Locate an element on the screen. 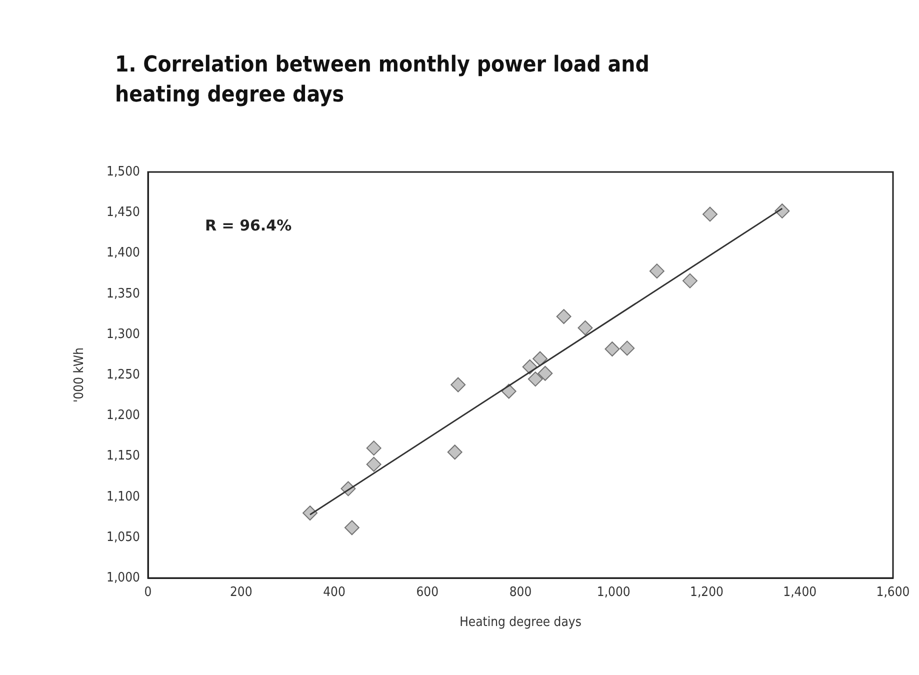  y-tick-label: 1,500 is located at coordinates (123, 172).